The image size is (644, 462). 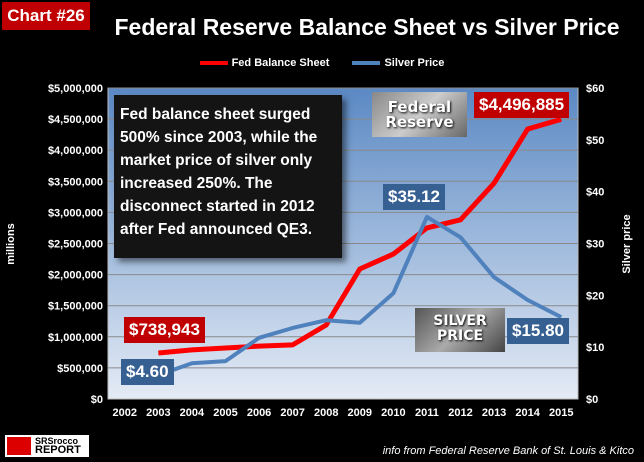 I want to click on legend-fed: Fed Balance Sheet, so click(x=264, y=63).